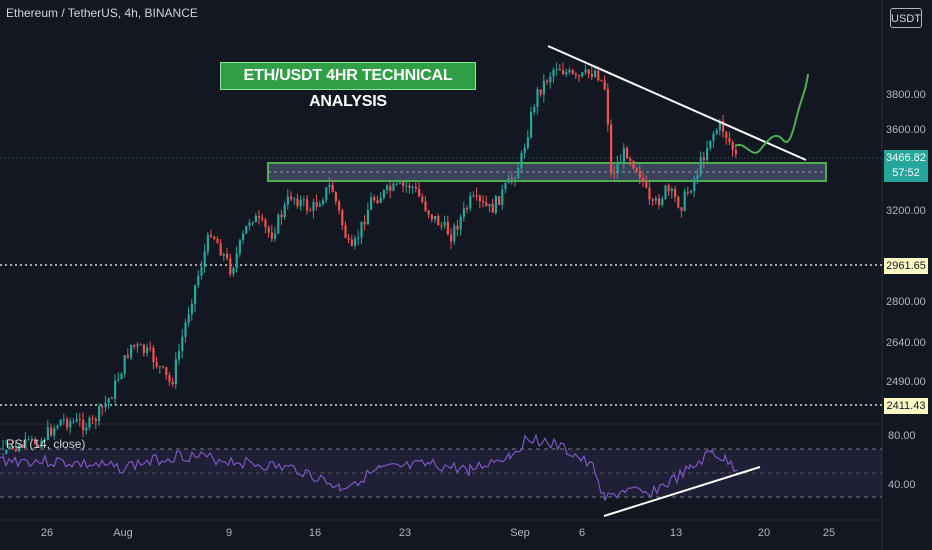 The image size is (932, 550). What do you see at coordinates (771, 113) in the screenshot?
I see `projection-path` at bounding box center [771, 113].